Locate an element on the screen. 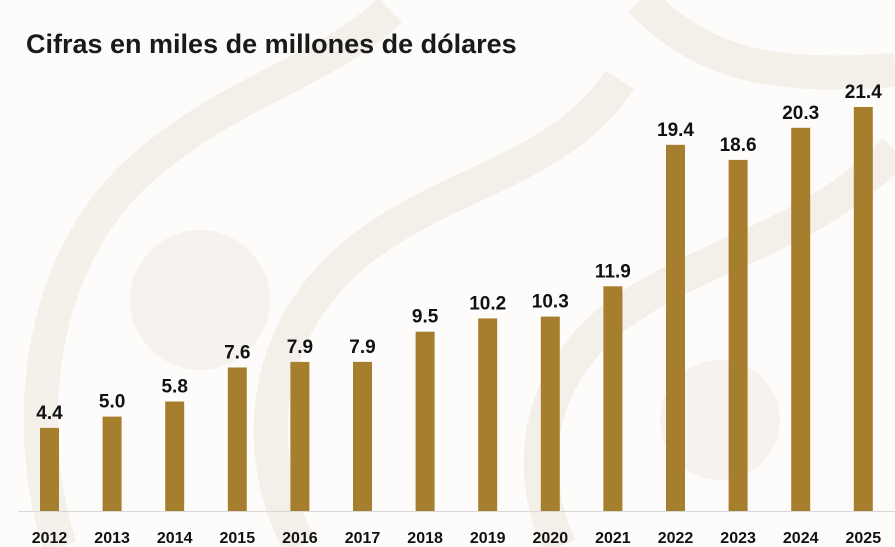 The image size is (895, 547). chart-title: Cifras en miles de millones de dólares is located at coordinates (271, 44).